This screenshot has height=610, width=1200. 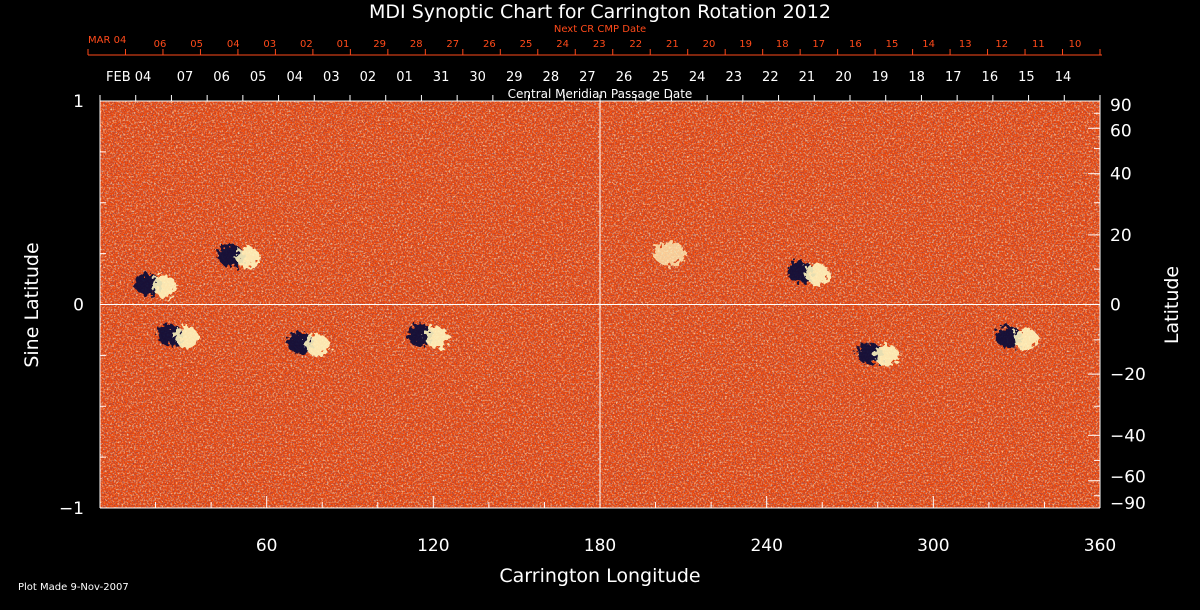 What do you see at coordinates (331, 77) in the screenshot?
I see `cmp-date-label: 03` at bounding box center [331, 77].